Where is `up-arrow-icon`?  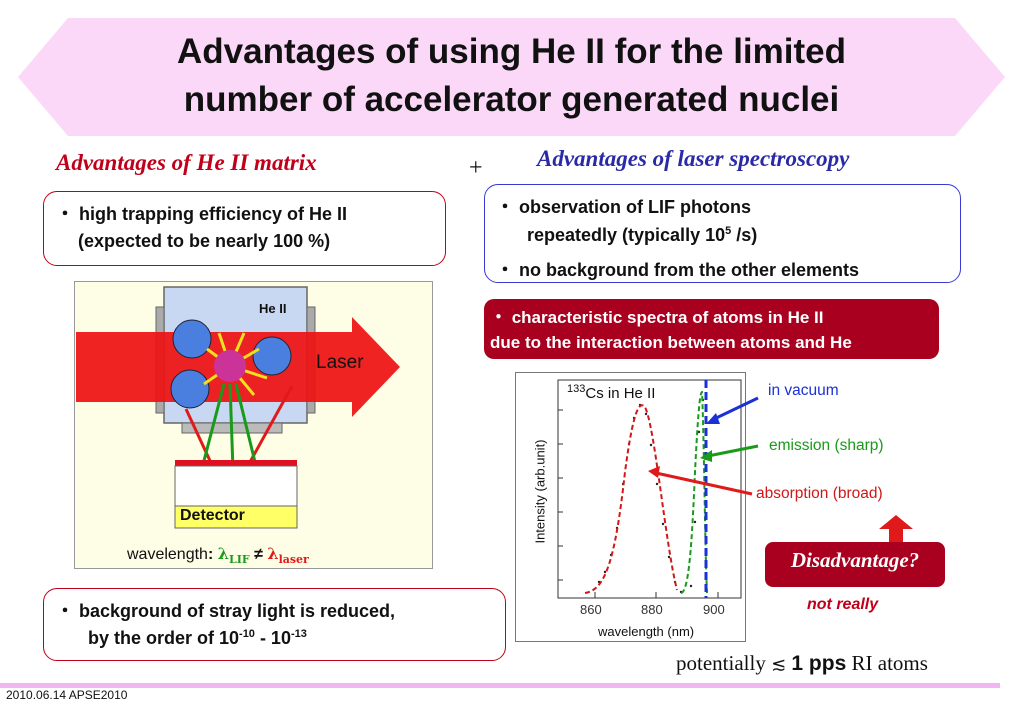
up-arrow-icon is located at coordinates (896, 529).